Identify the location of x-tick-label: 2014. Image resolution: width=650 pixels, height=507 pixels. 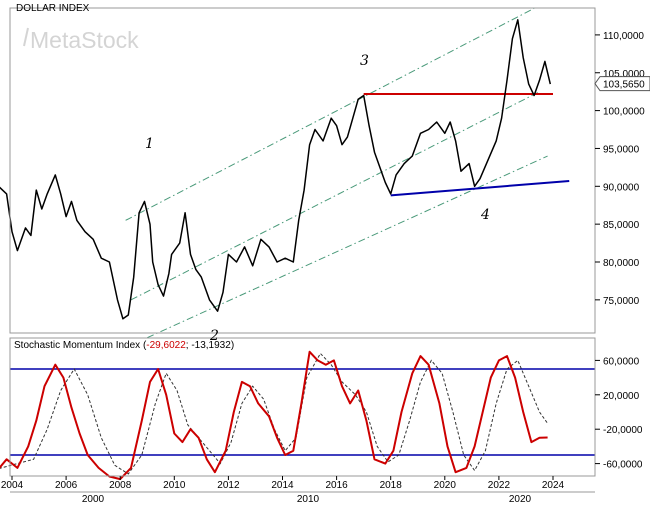
(282, 485).